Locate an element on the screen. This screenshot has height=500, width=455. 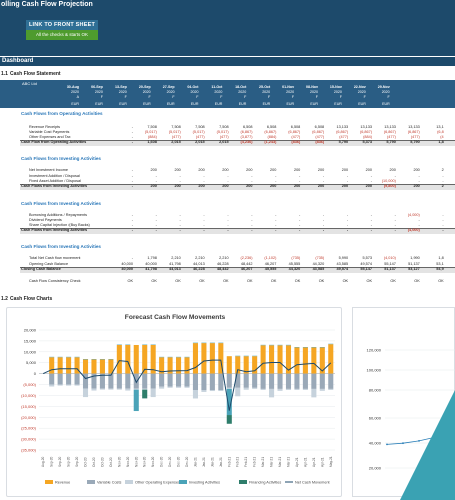
y-tick-label: 20,000 is located at coordinates (375, 468).